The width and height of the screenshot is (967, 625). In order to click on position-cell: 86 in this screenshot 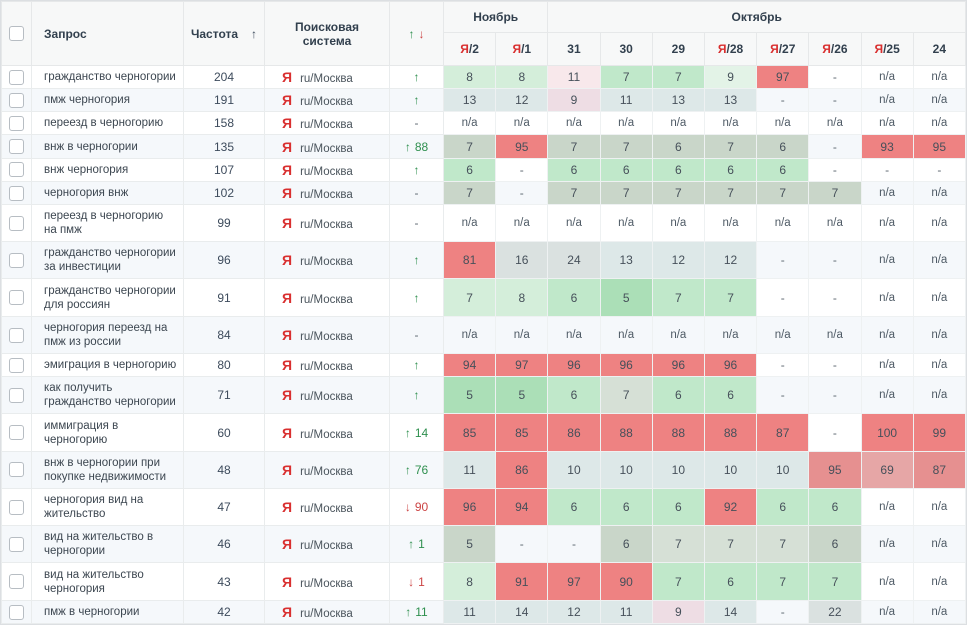, I will do `click(574, 432)`.